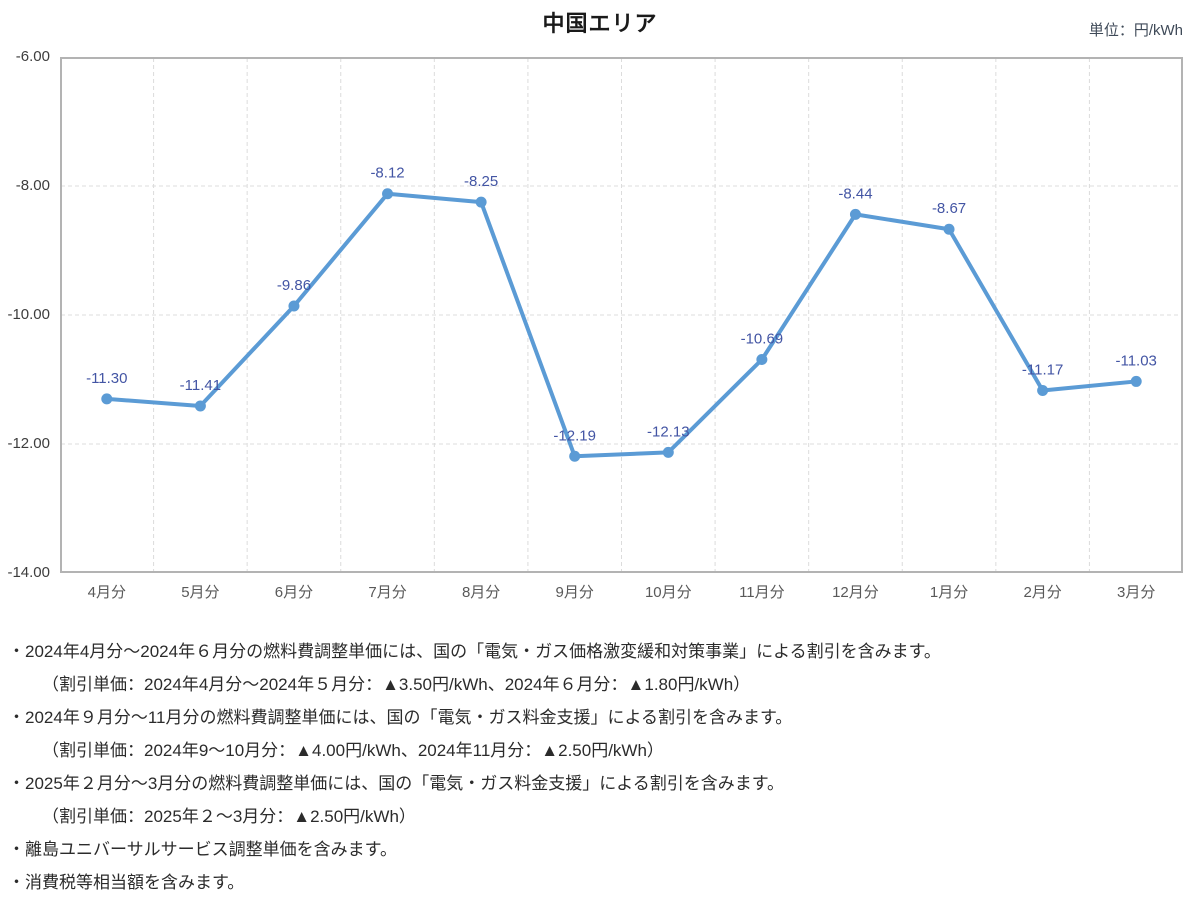  What do you see at coordinates (200, 385) in the screenshot?
I see `data-point-label: -11.41` at bounding box center [200, 385].